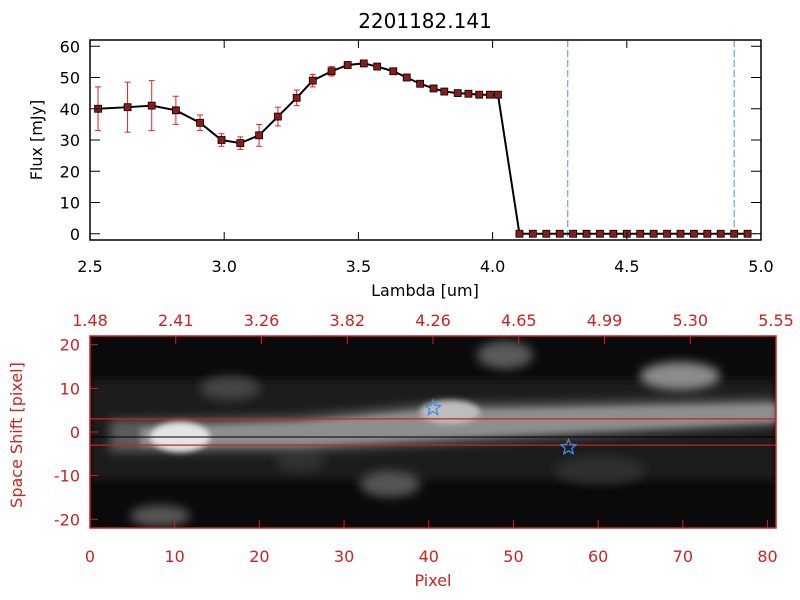 The width and height of the screenshot is (800, 600). Describe the element at coordinates (492, 266) in the screenshot. I see `x-tick-label: 4.0` at that location.